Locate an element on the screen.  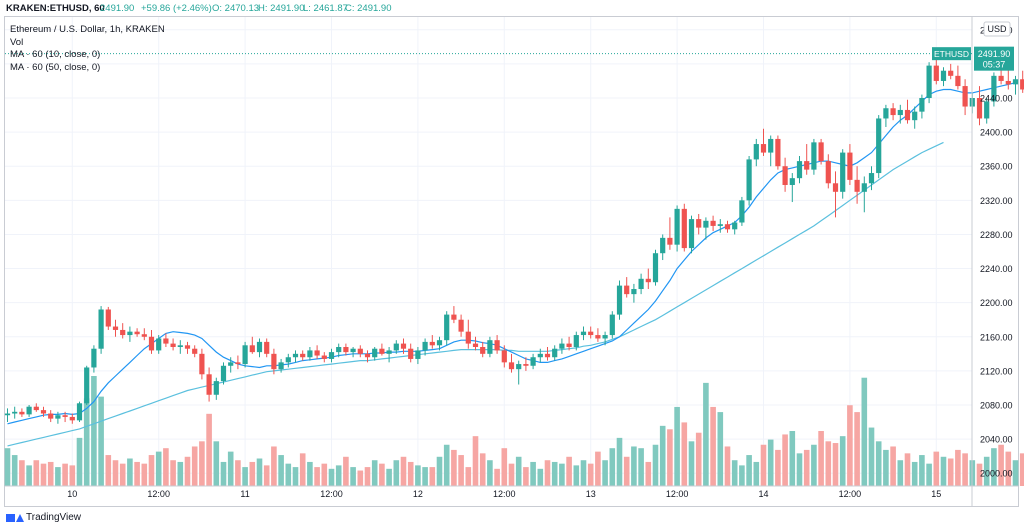
y-tick-label: 2280.00 is located at coordinates (996, 235).